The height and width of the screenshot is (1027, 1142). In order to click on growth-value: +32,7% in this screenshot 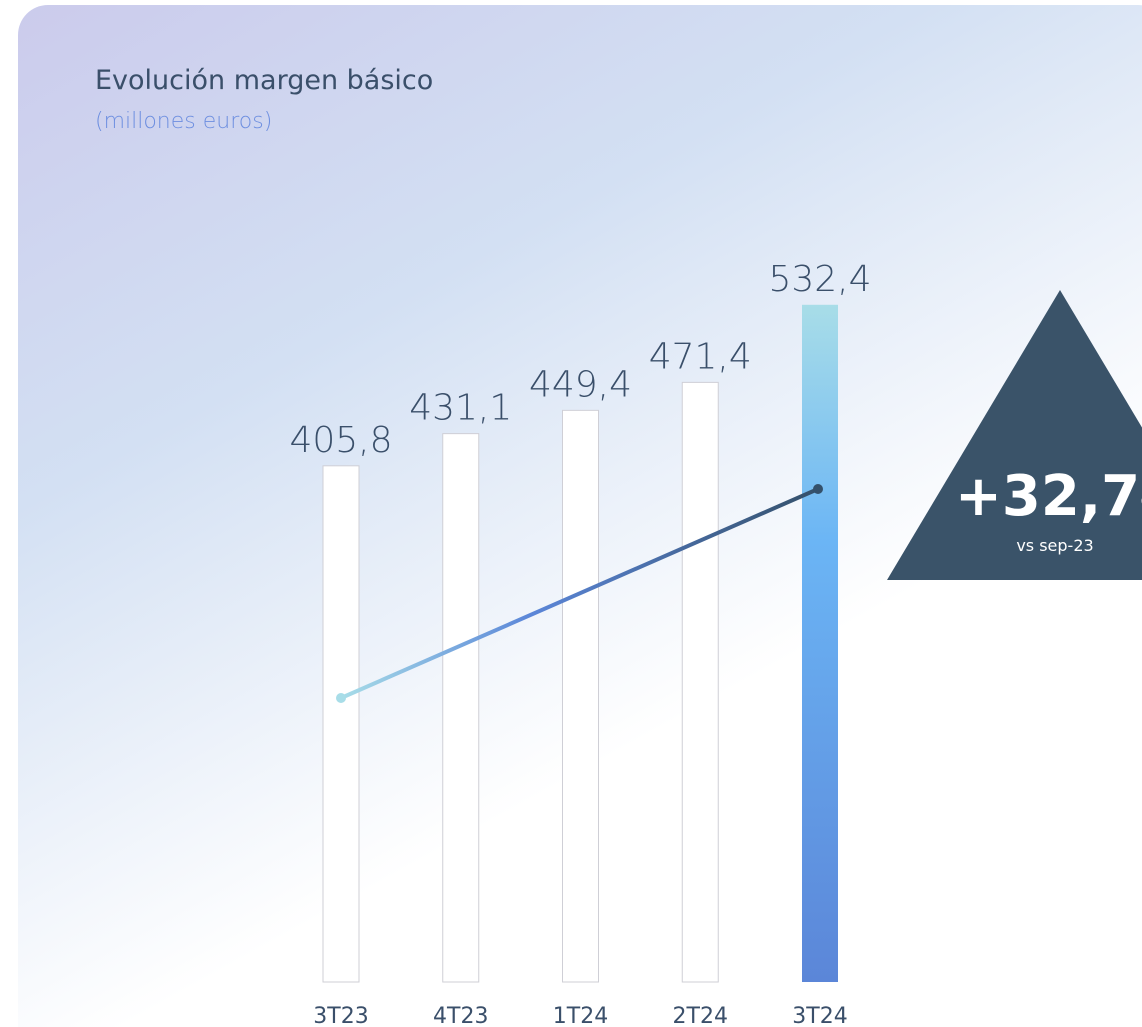, I will do `click(1048, 496)`.